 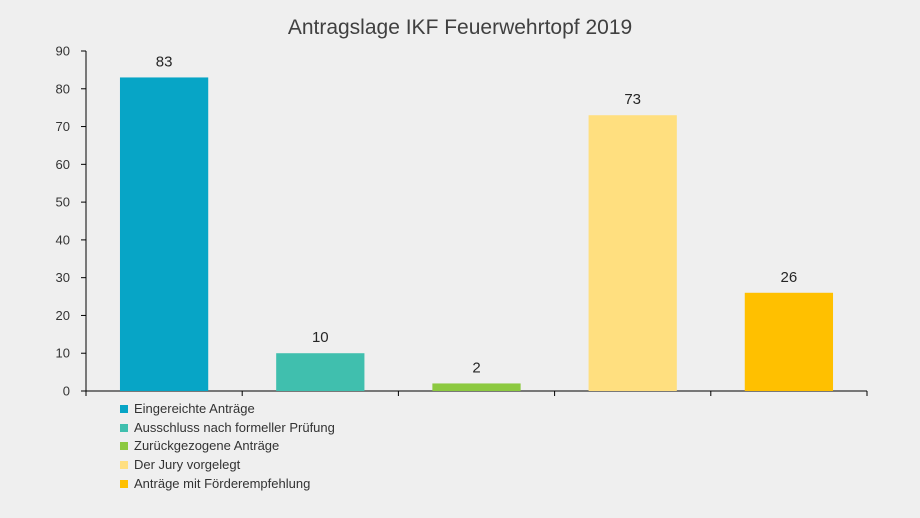 I want to click on y-tick-label: 10, so click(x=63, y=353).